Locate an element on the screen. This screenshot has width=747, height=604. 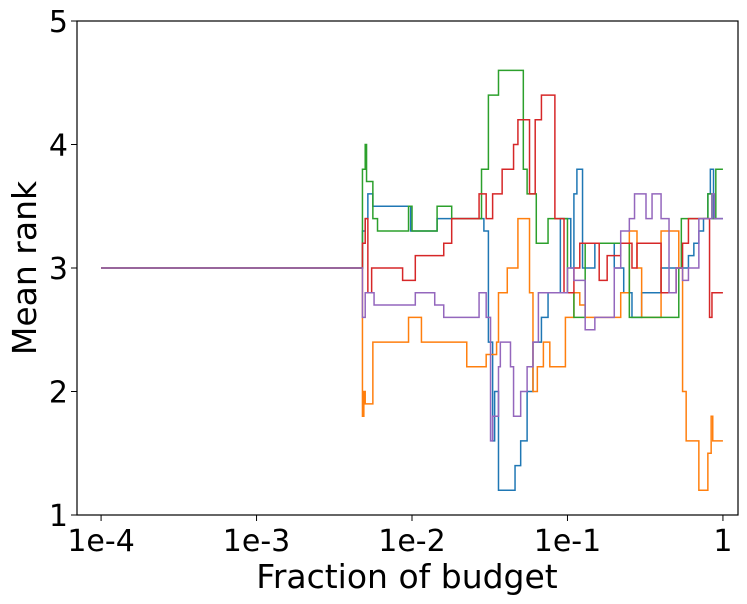
x-axis: 1e-4 1e-3 1e-2 1e-1 1 is located at coordinates (399, 537).